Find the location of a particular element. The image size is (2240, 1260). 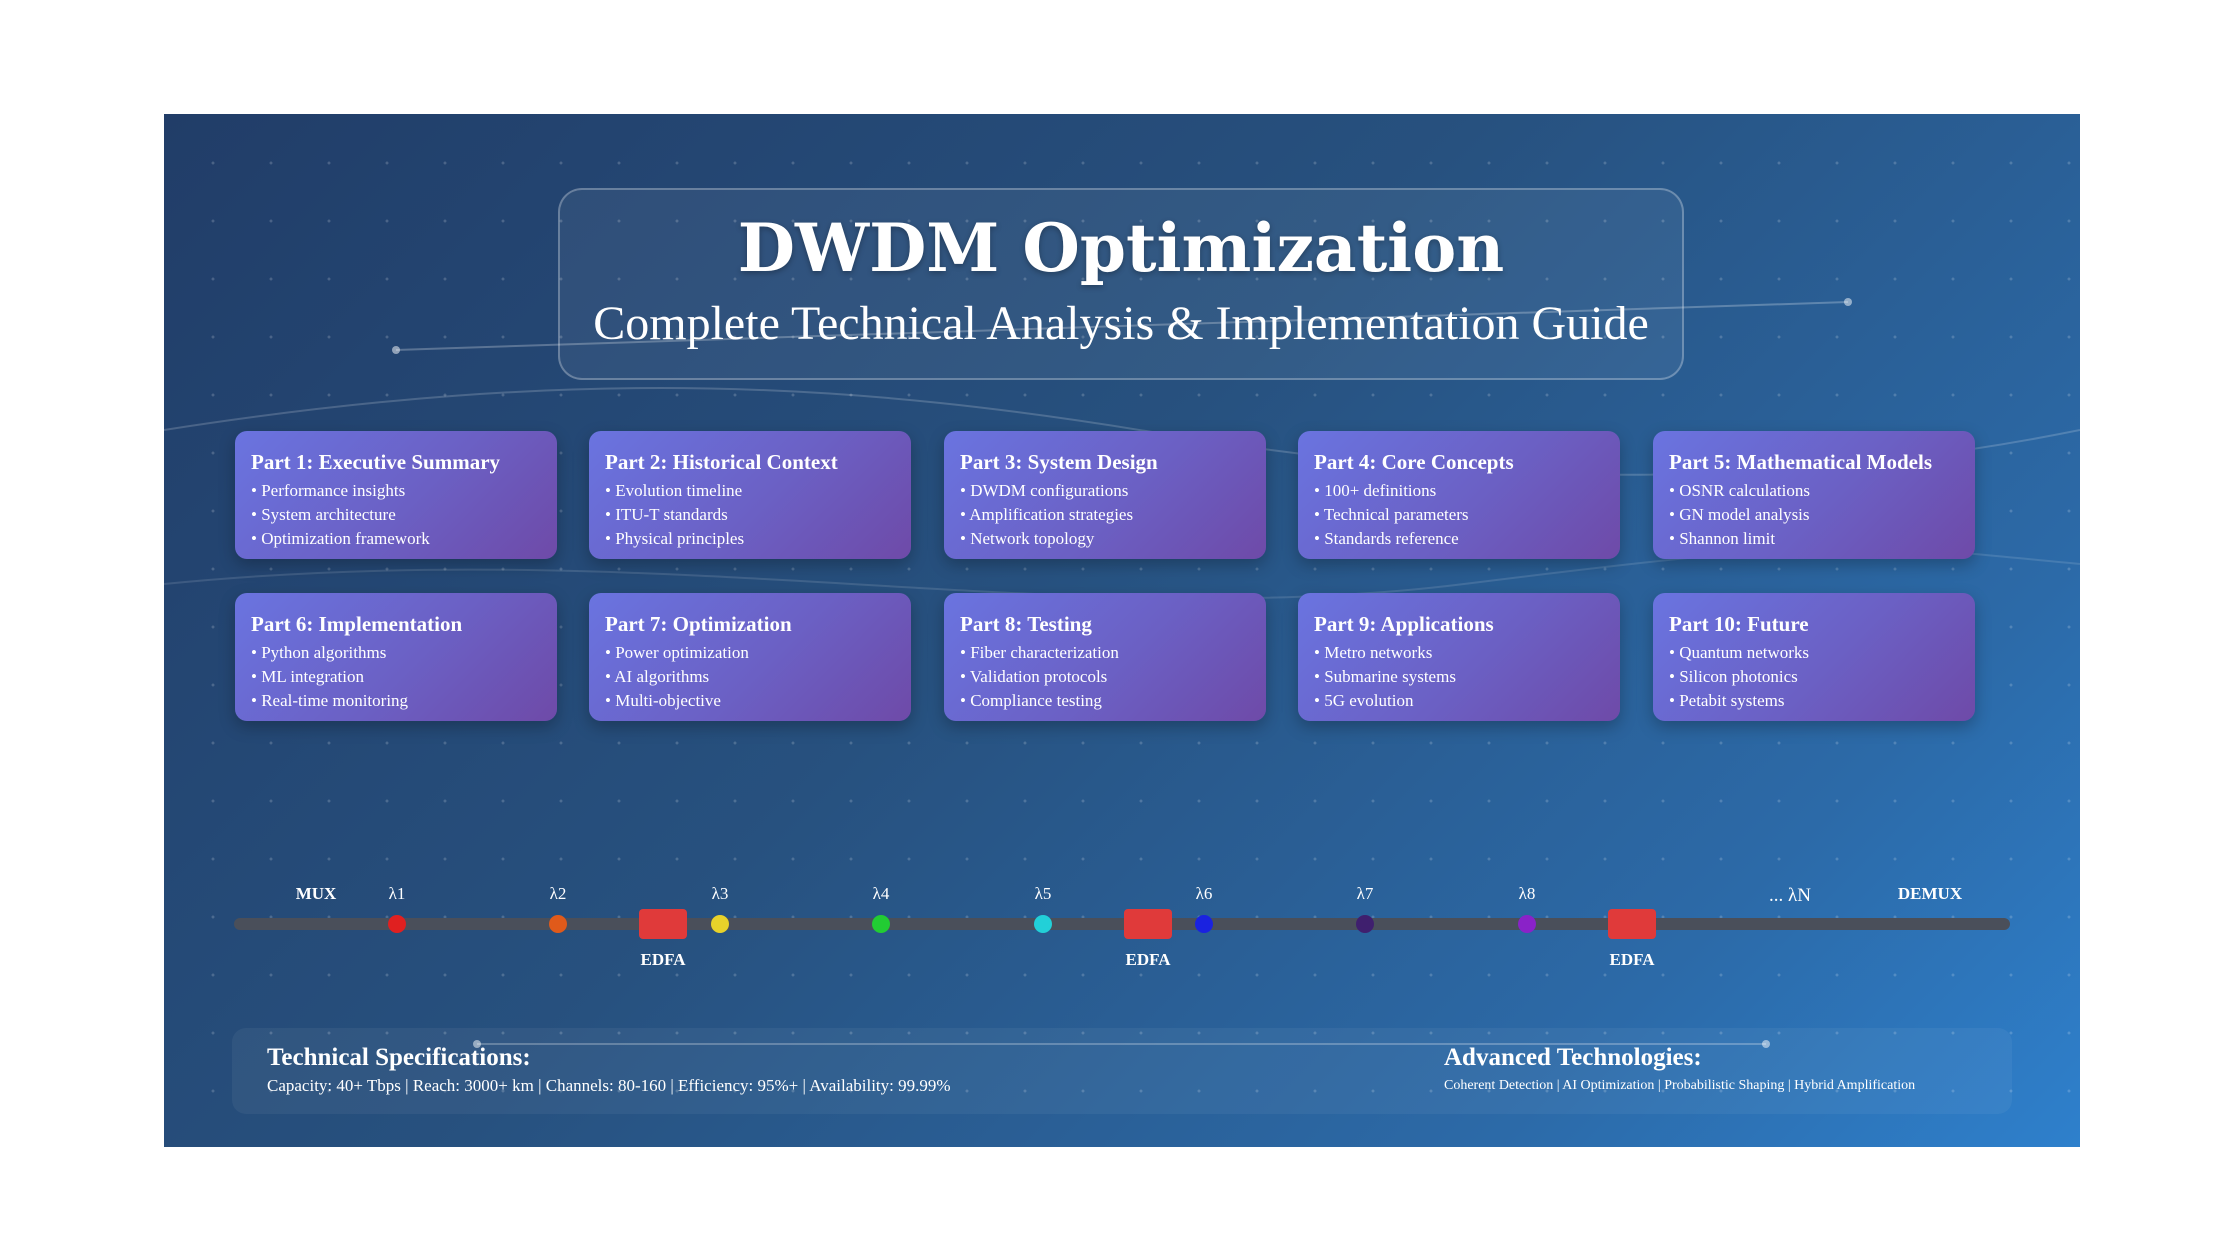

card-item: Real-time monitoring is located at coordinates (396, 701).